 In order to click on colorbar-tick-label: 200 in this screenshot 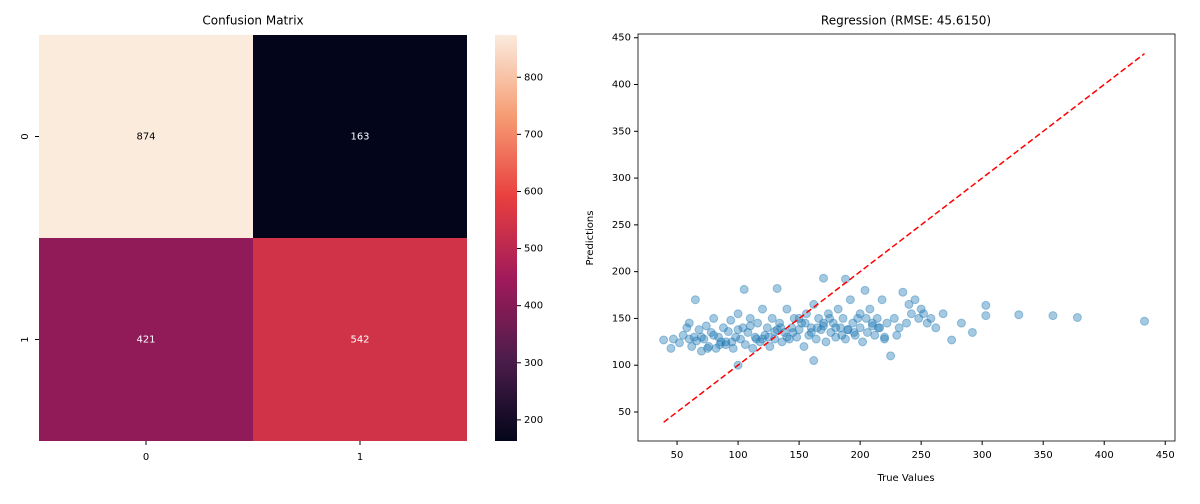, I will do `click(533, 420)`.